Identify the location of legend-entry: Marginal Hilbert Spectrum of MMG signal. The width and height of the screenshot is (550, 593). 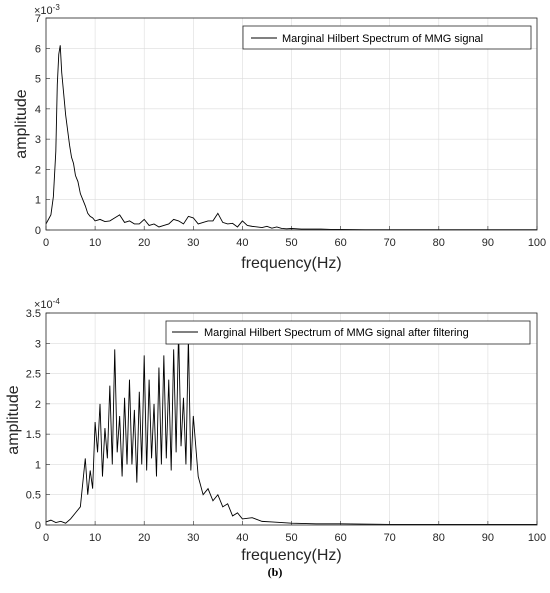
(382, 39).